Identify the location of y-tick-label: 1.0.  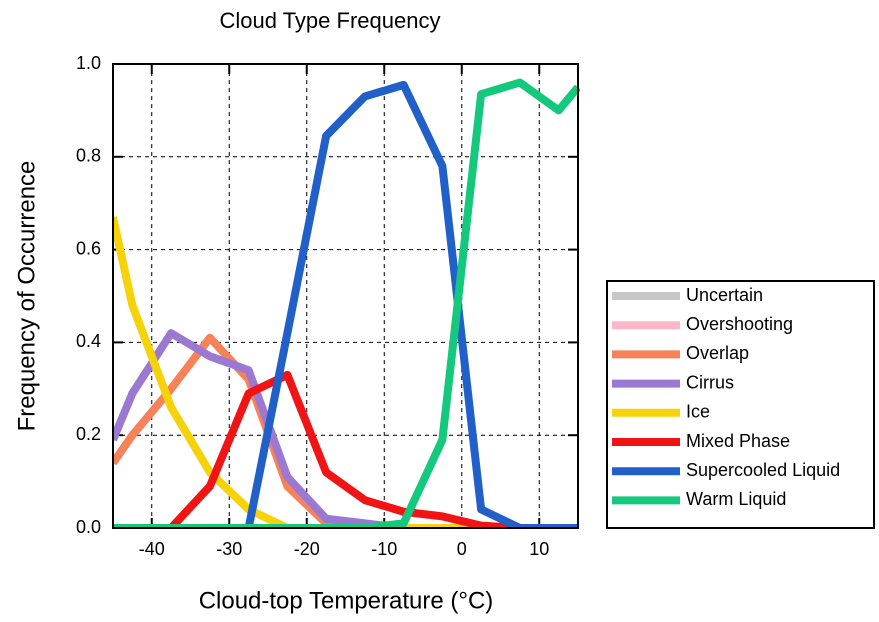
(88, 63).